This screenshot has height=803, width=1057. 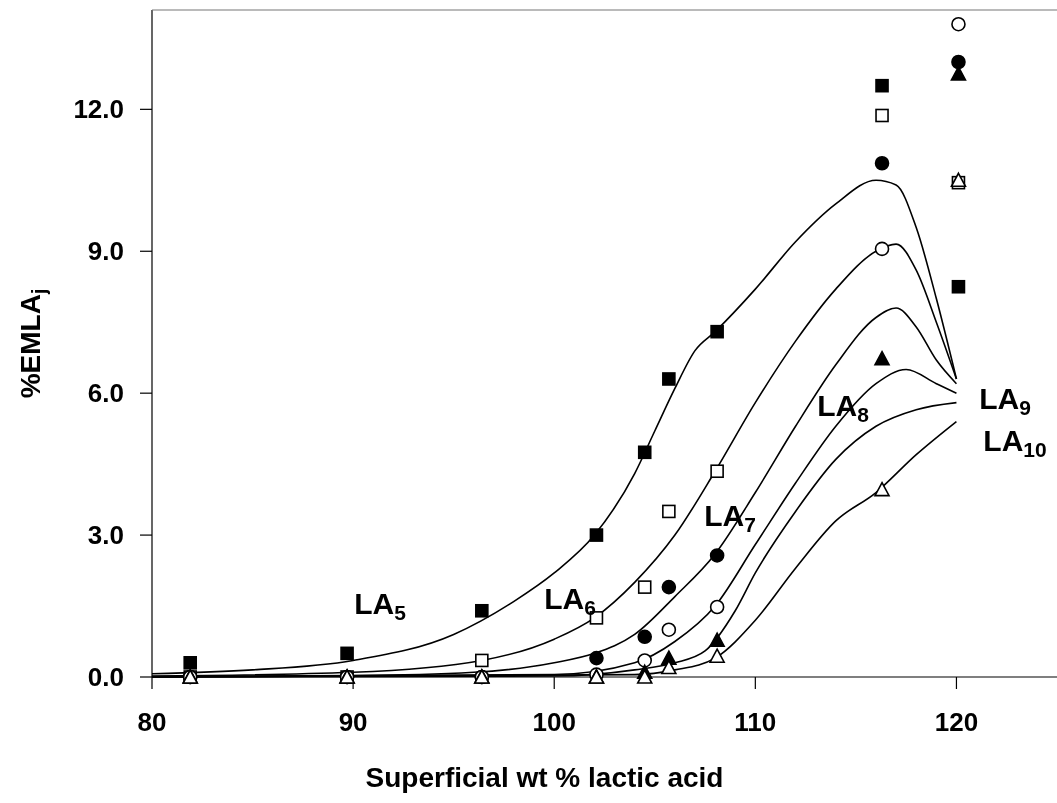 What do you see at coordinates (570, 600) in the screenshot?
I see `annotation: LA$_{6}$` at bounding box center [570, 600].